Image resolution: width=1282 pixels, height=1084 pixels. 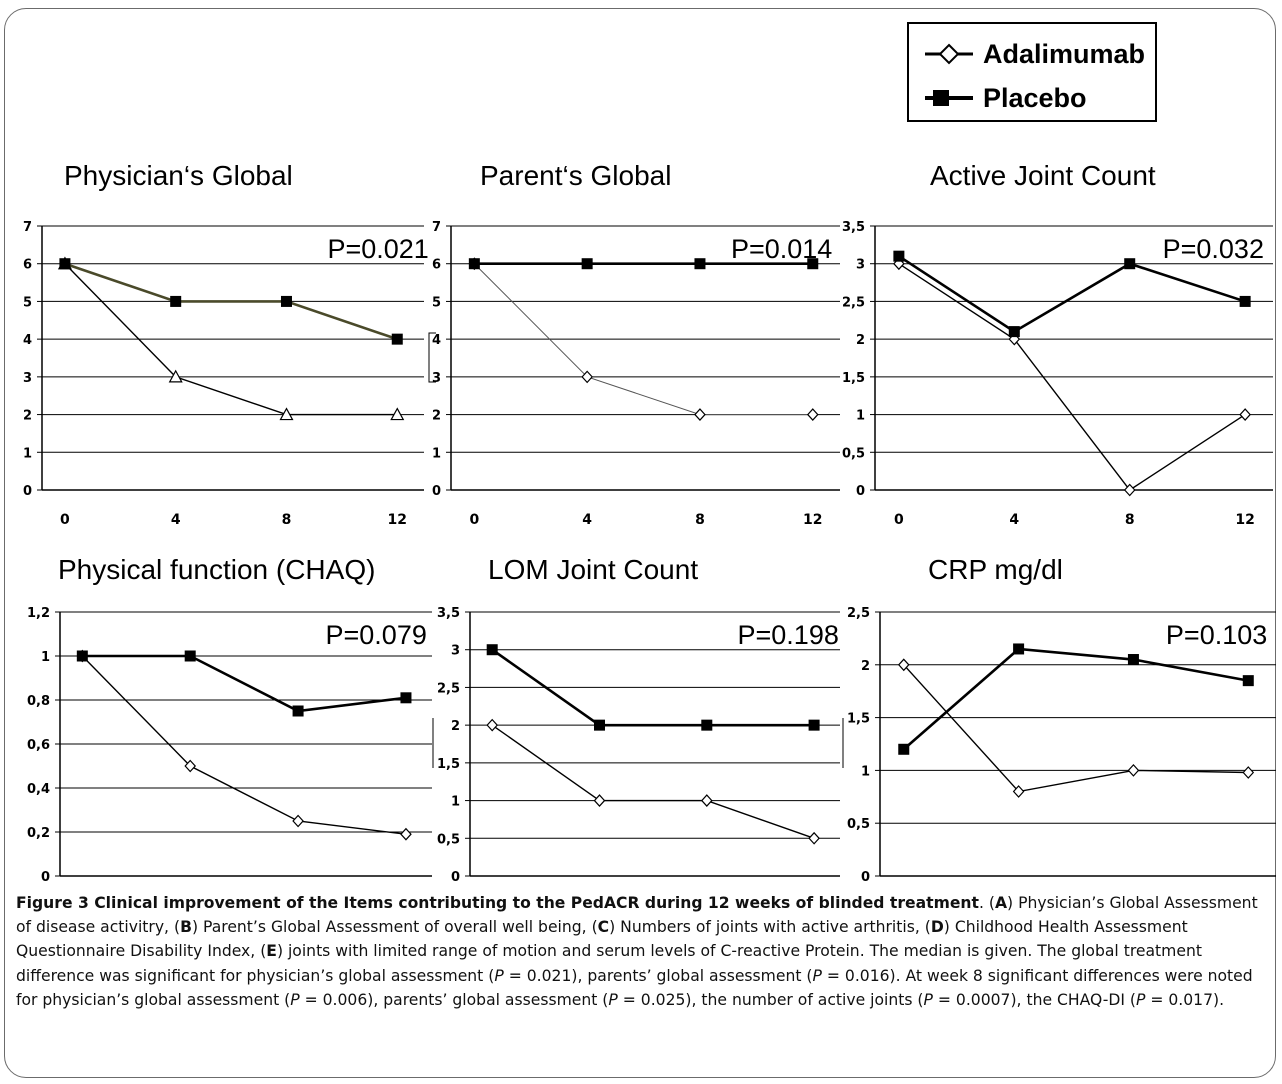 What do you see at coordinates (455, 877) in the screenshot?
I see `p4-y-tick-label: 0` at bounding box center [455, 877].